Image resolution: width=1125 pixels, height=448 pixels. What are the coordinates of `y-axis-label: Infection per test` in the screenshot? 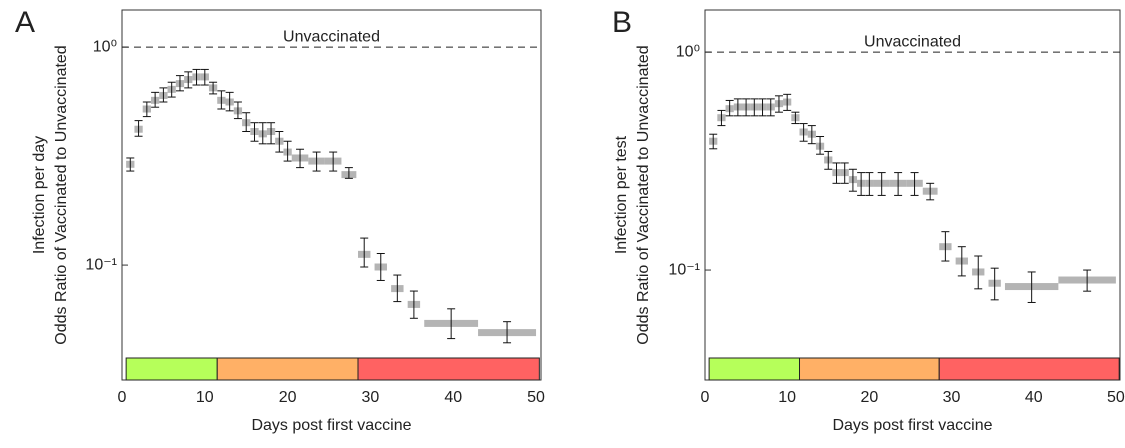 It's located at (621, 194).